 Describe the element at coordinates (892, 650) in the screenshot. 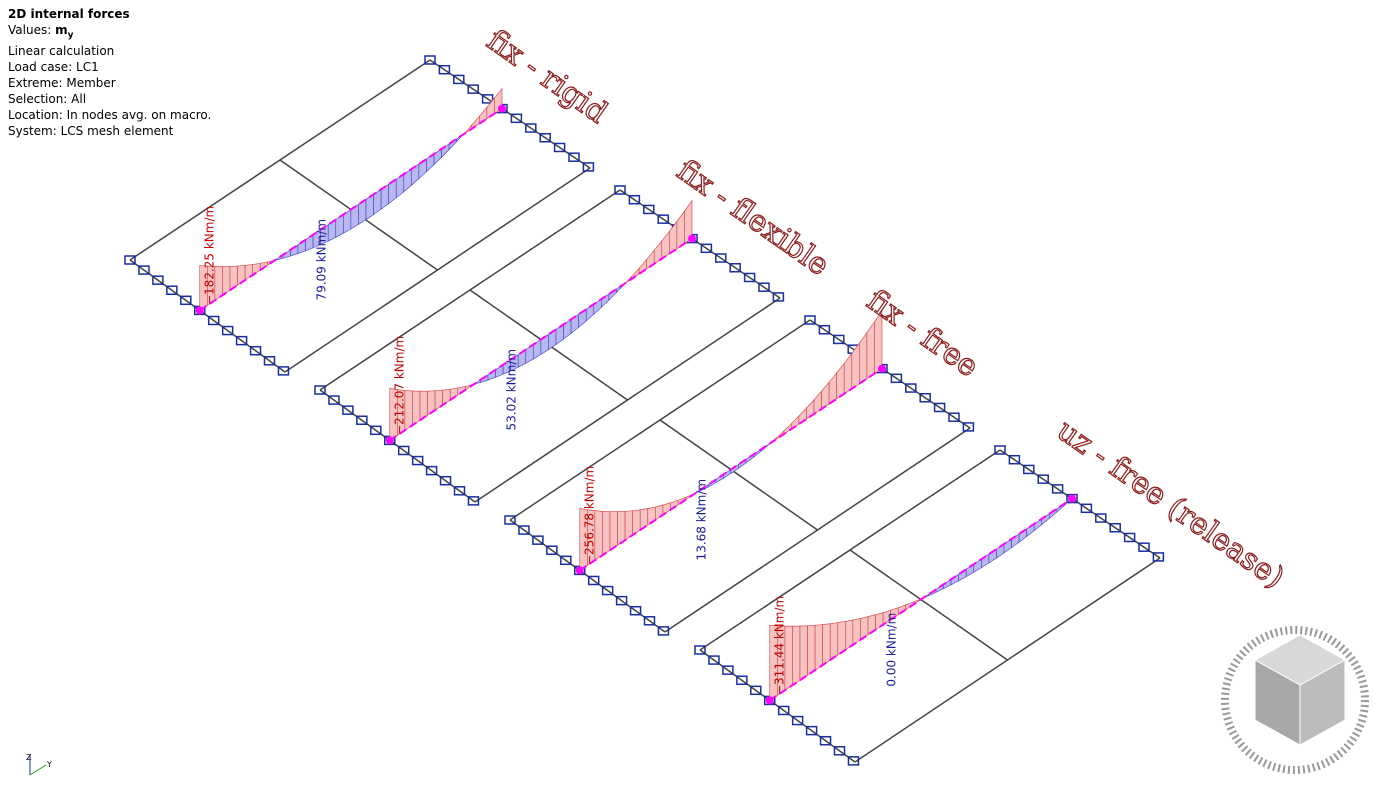

I see `max-value-label: 0.00 kNm/m` at that location.